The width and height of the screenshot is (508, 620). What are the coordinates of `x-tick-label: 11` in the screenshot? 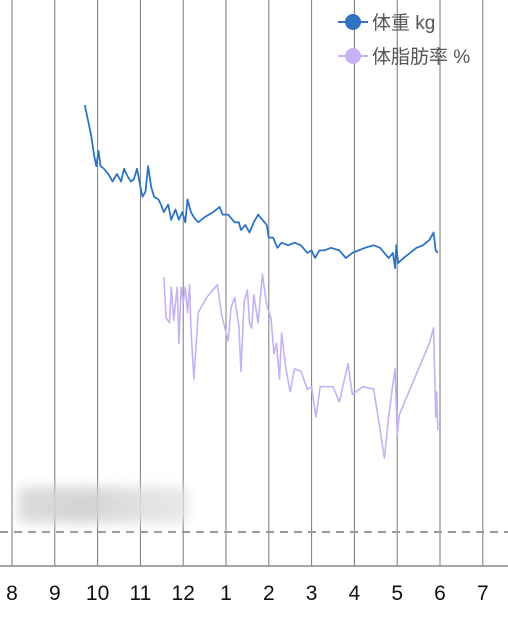 It's located at (140, 593).